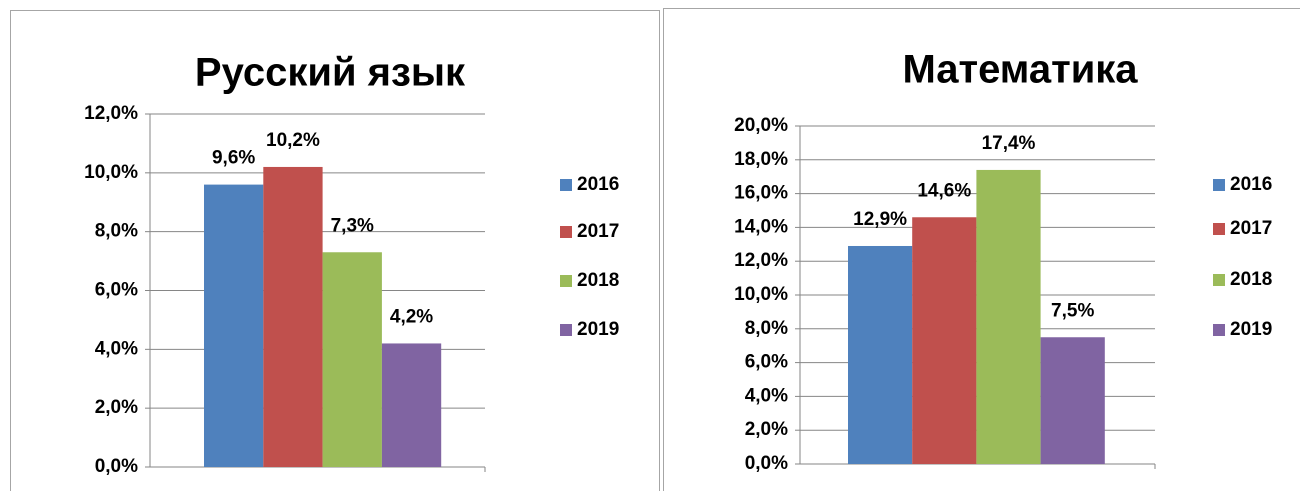 The width and height of the screenshot is (1300, 491). What do you see at coordinates (944, 190) in the screenshot?
I see `data-label: 14,6%` at bounding box center [944, 190].